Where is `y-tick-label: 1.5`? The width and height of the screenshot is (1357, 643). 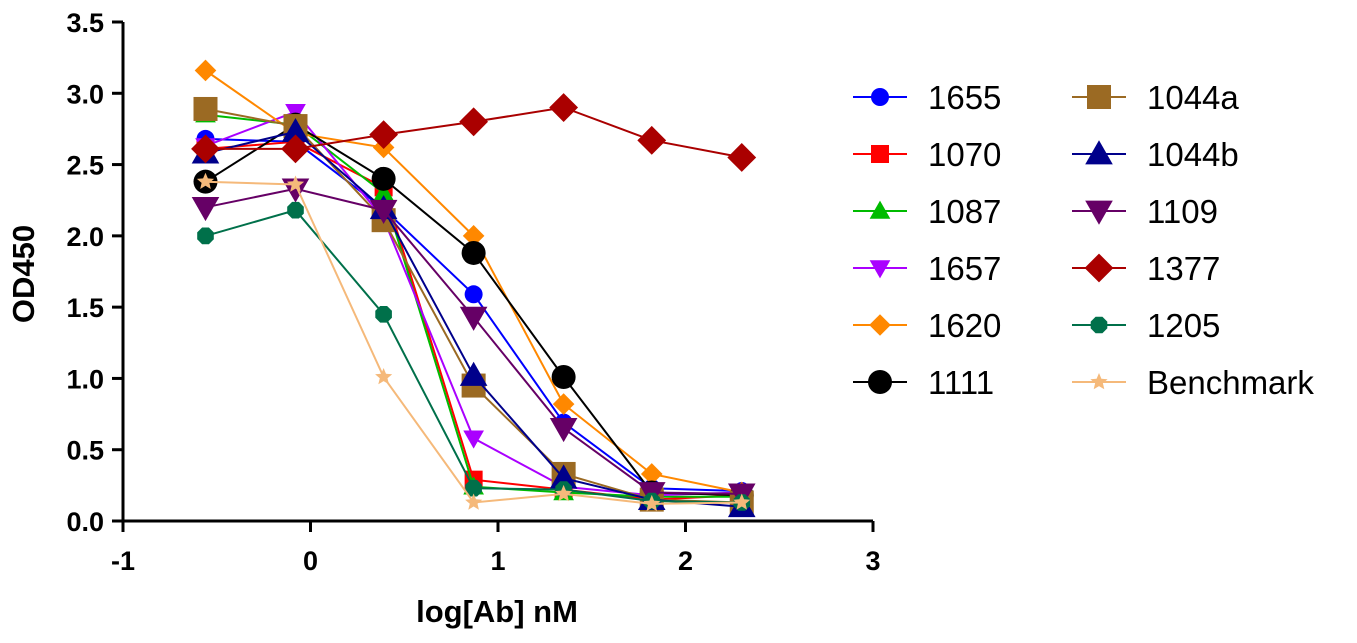
y-tick-label: 1.5 is located at coordinates (85, 308).